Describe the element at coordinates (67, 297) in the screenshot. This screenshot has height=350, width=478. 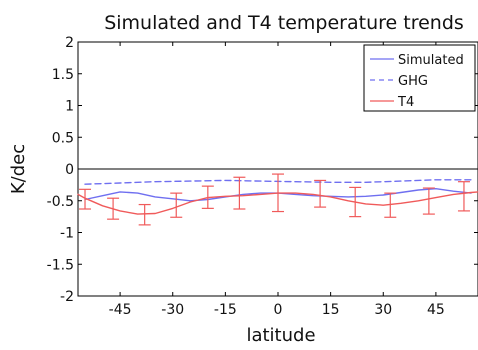
I see `y-tick-label: -2` at that location.